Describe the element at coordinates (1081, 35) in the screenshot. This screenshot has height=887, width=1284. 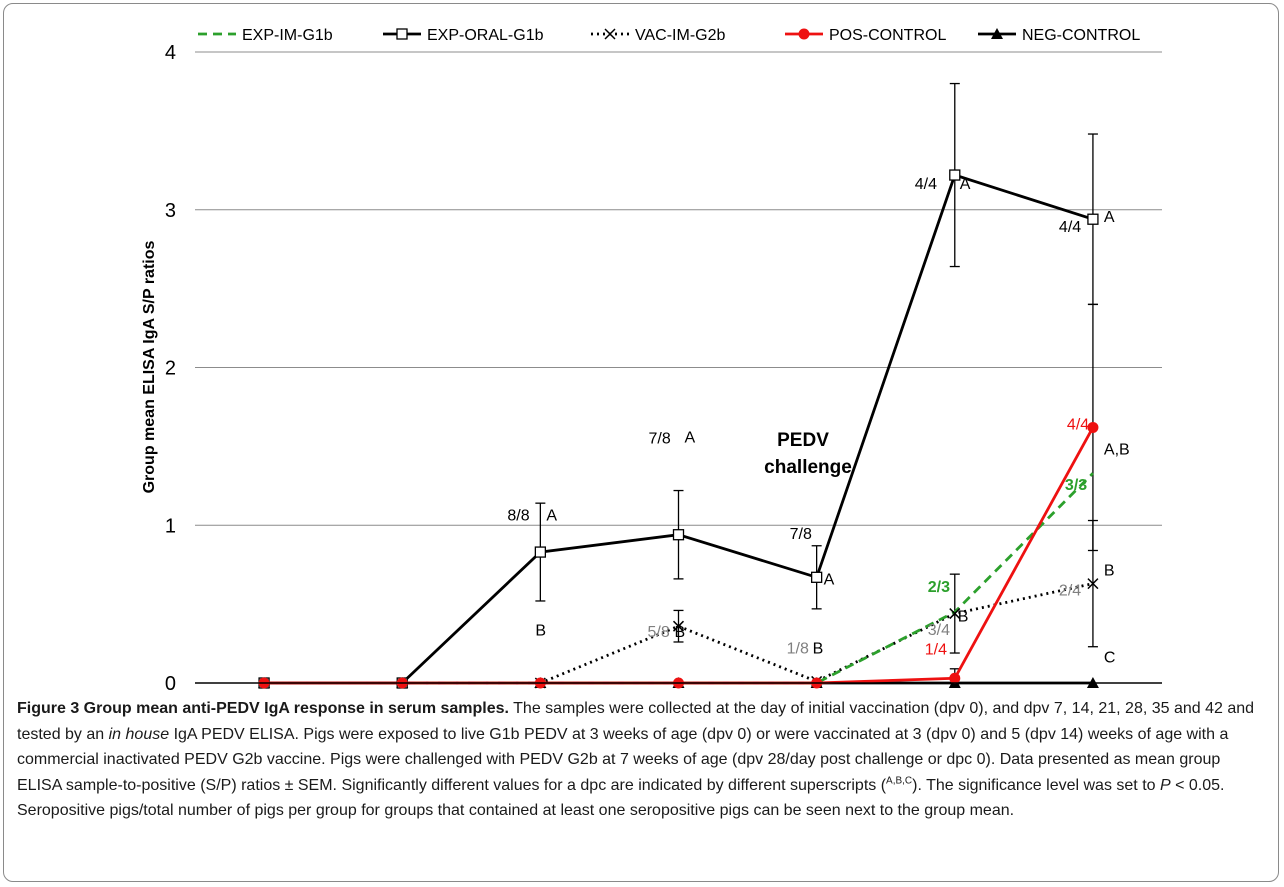
I see `legend-label: NEG-CONTROL` at that location.